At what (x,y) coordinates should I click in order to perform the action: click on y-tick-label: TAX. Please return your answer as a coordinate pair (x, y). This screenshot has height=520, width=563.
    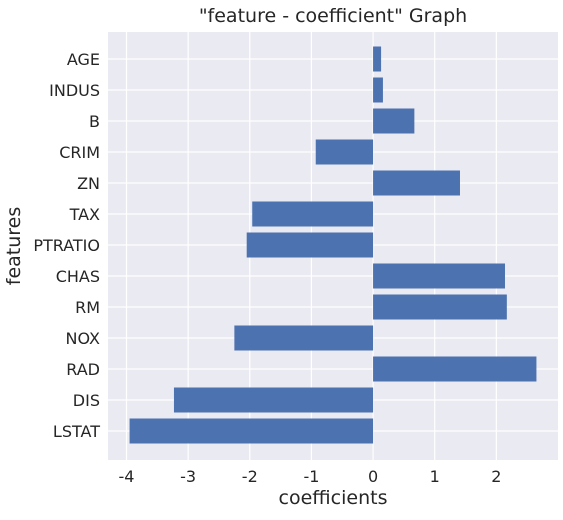
    Looking at the image, I should click on (84, 214).